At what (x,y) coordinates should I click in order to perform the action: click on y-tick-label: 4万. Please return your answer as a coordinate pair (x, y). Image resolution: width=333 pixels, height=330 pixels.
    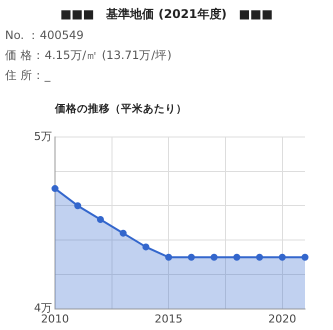
    Looking at the image, I should click on (43, 308).